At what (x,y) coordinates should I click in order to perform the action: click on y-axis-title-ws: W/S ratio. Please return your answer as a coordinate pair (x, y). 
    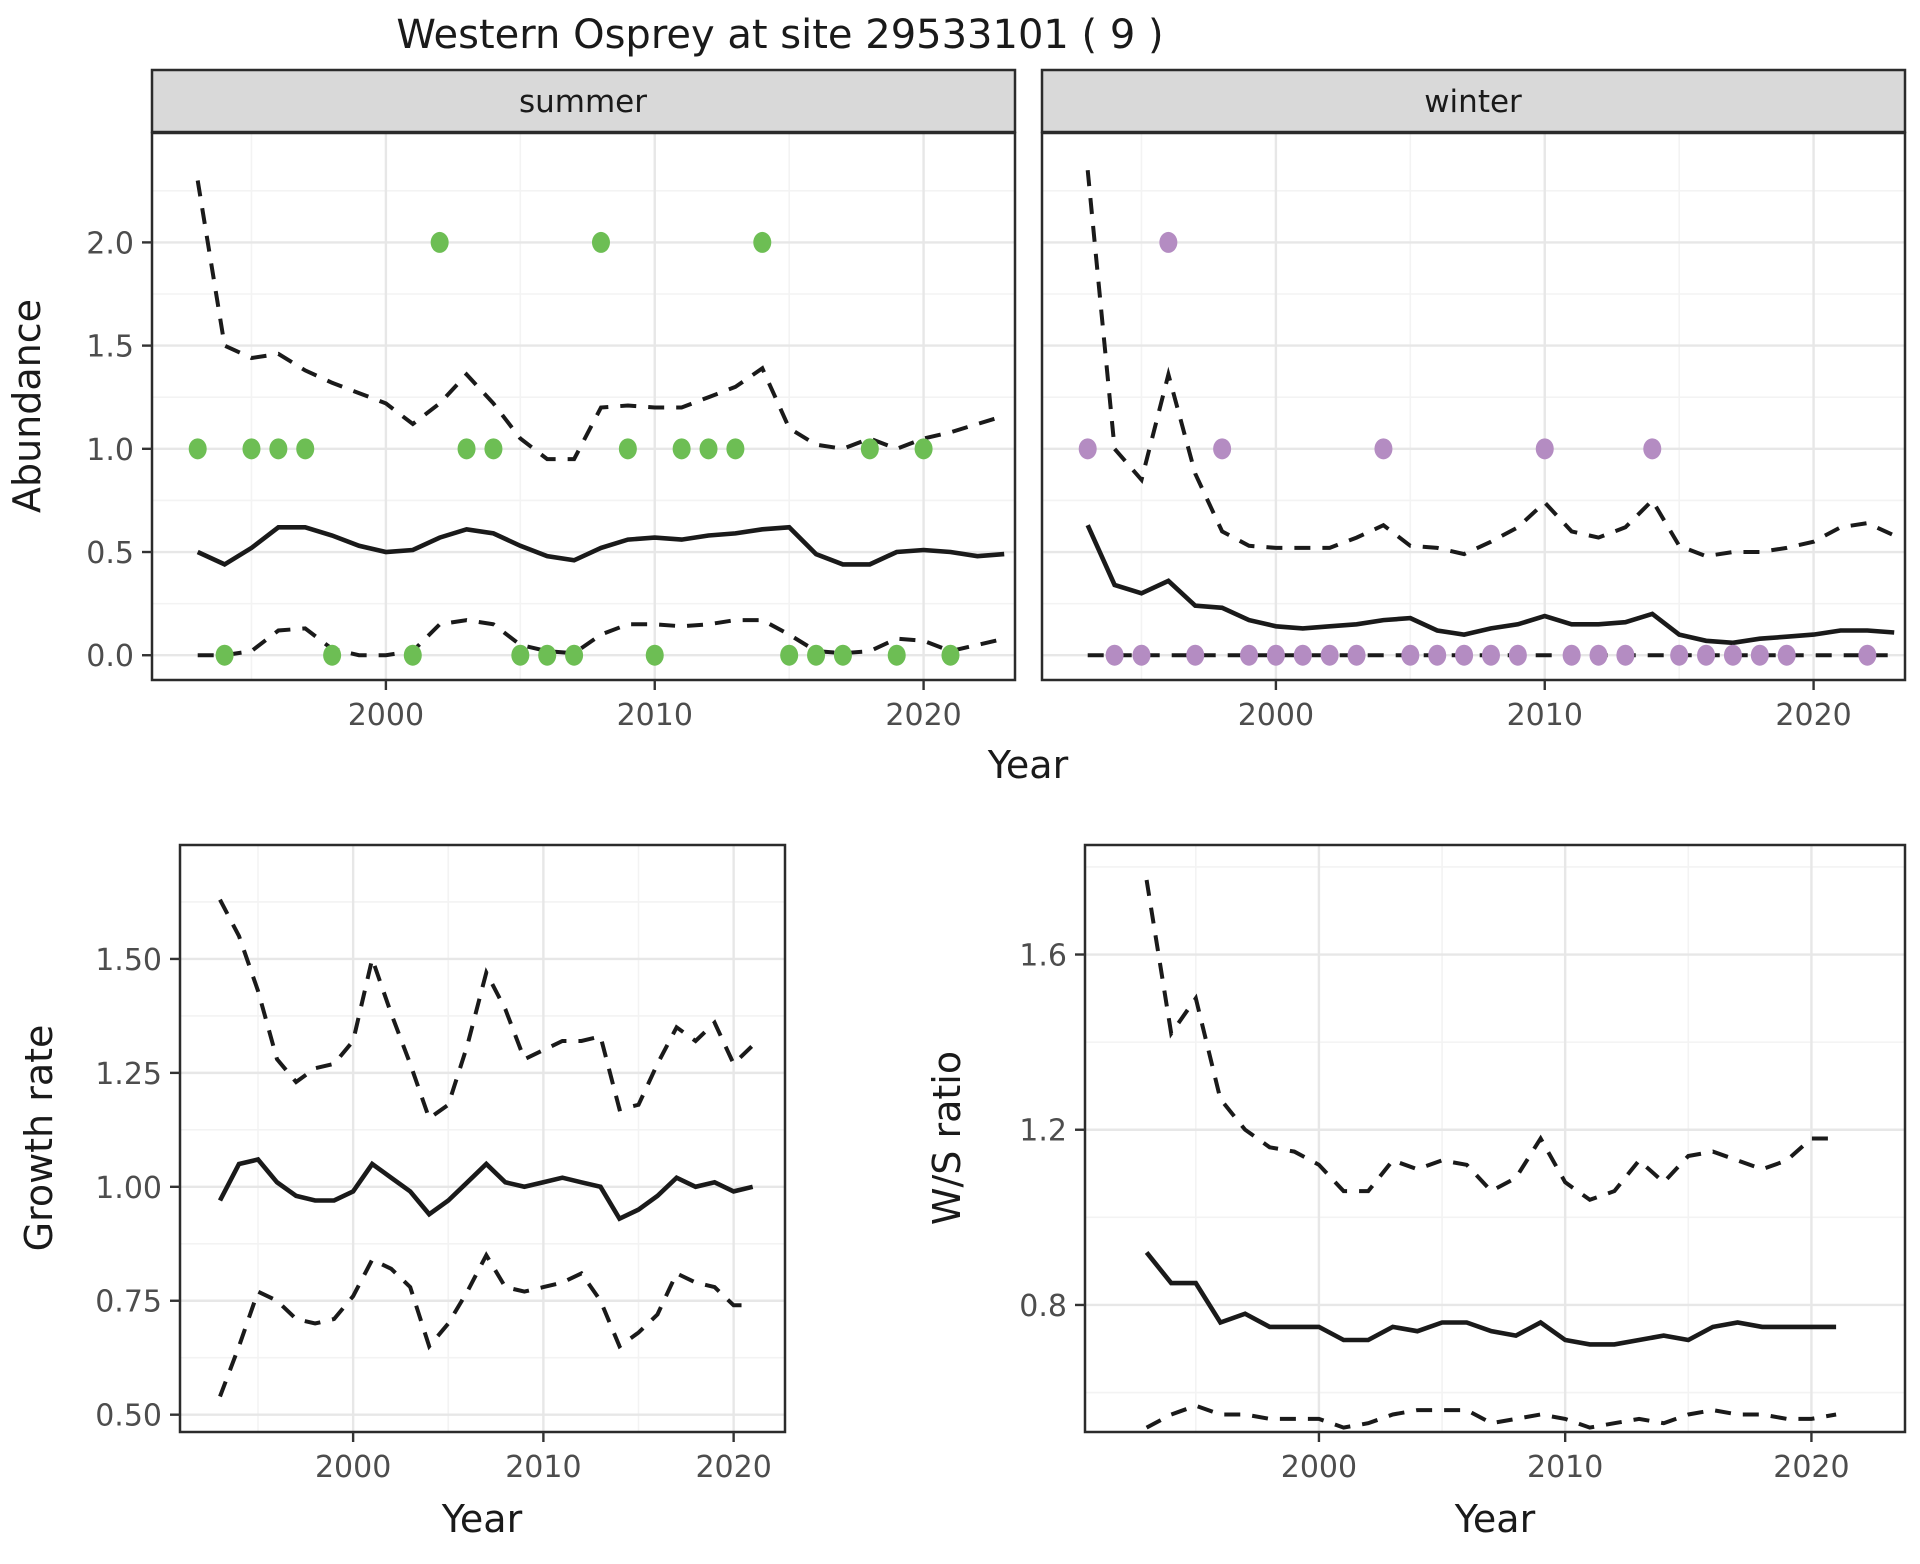
    Looking at the image, I should click on (947, 1138).